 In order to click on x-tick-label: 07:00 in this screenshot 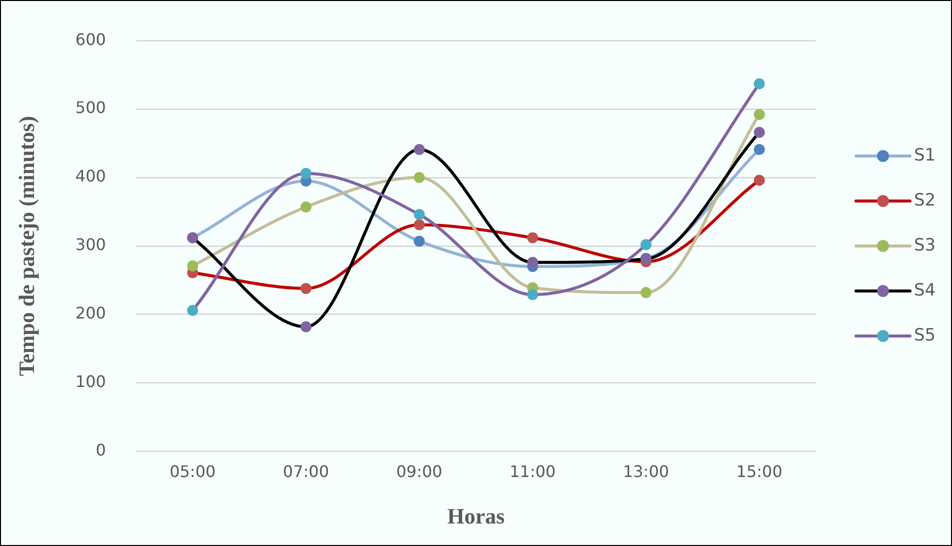, I will do `click(306, 472)`.